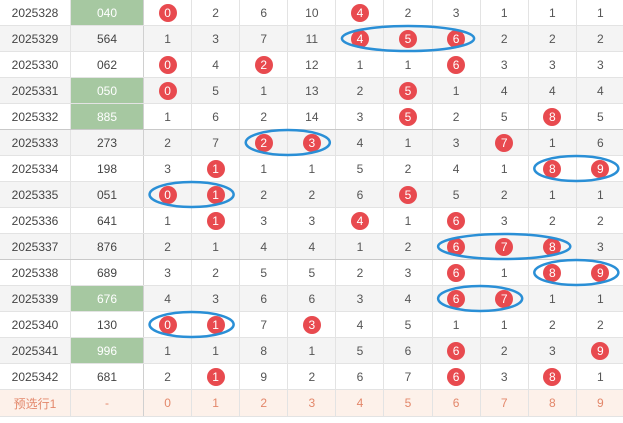 Image resolution: width=623 pixels, height=423 pixels. What do you see at coordinates (35, 246) in the screenshot?
I see `period-cell: 2025337` at bounding box center [35, 246].